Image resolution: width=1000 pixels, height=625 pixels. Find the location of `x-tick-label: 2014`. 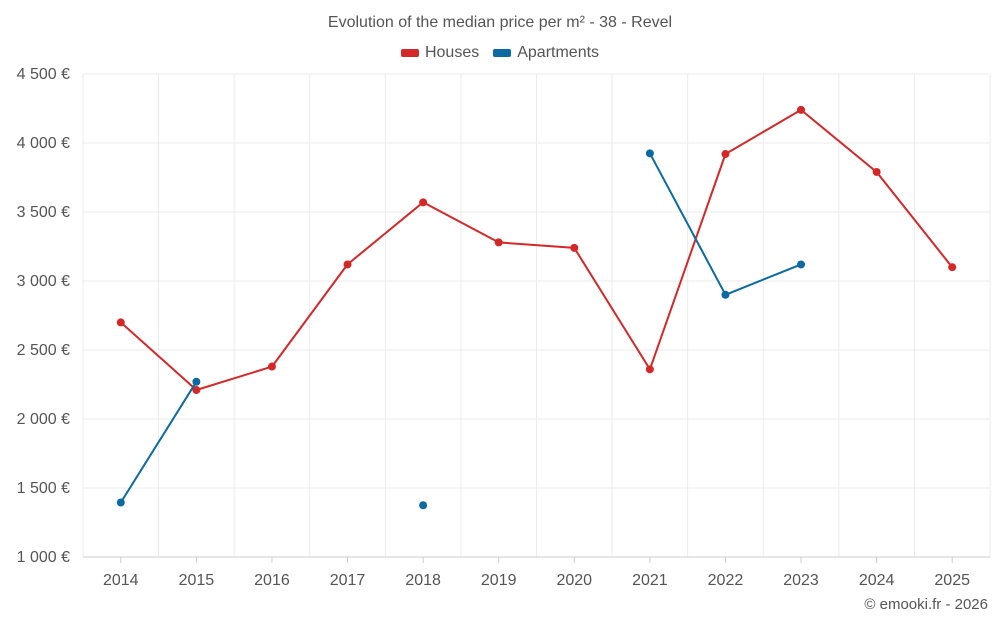

x-tick-label: 2014 is located at coordinates (121, 580).